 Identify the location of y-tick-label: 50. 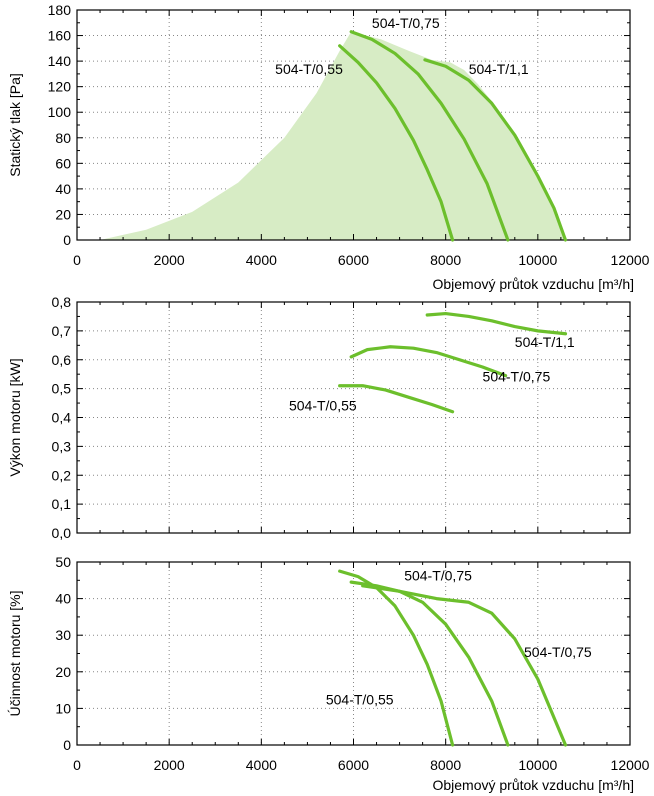
(63, 562).